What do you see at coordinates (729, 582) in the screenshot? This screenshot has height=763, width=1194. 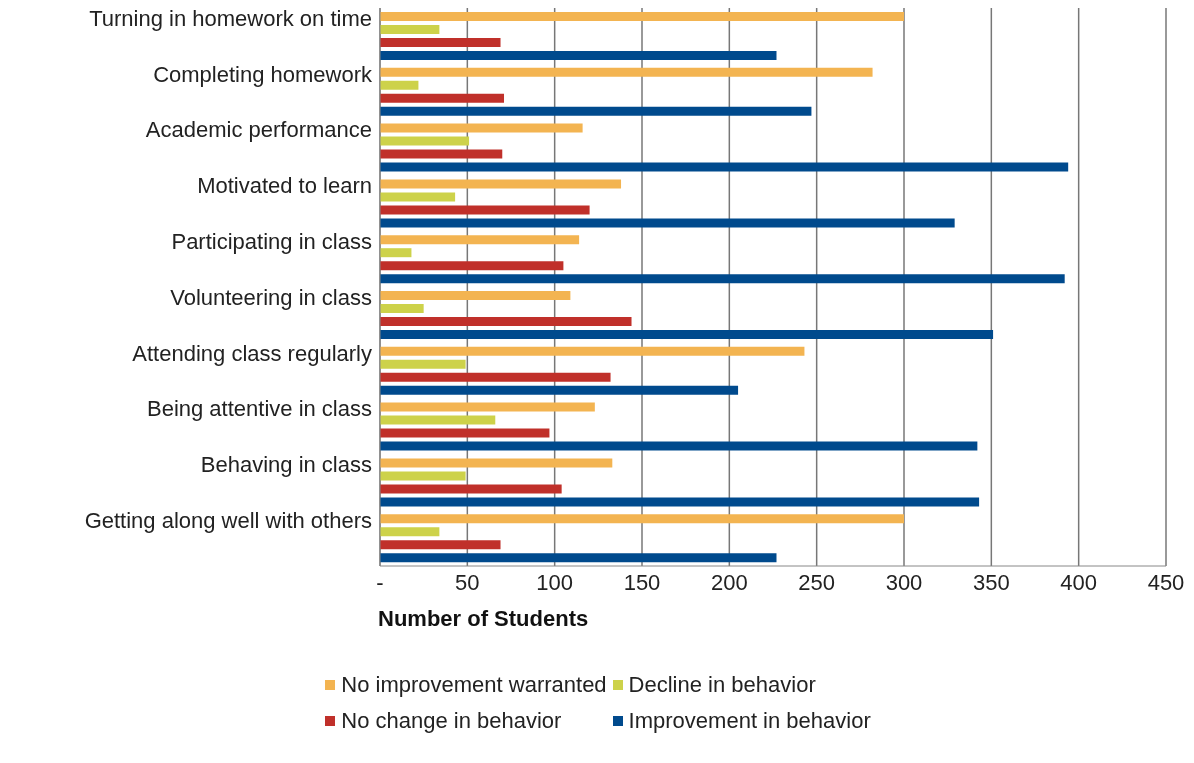 I see `x-tick-label: 200` at bounding box center [729, 582].